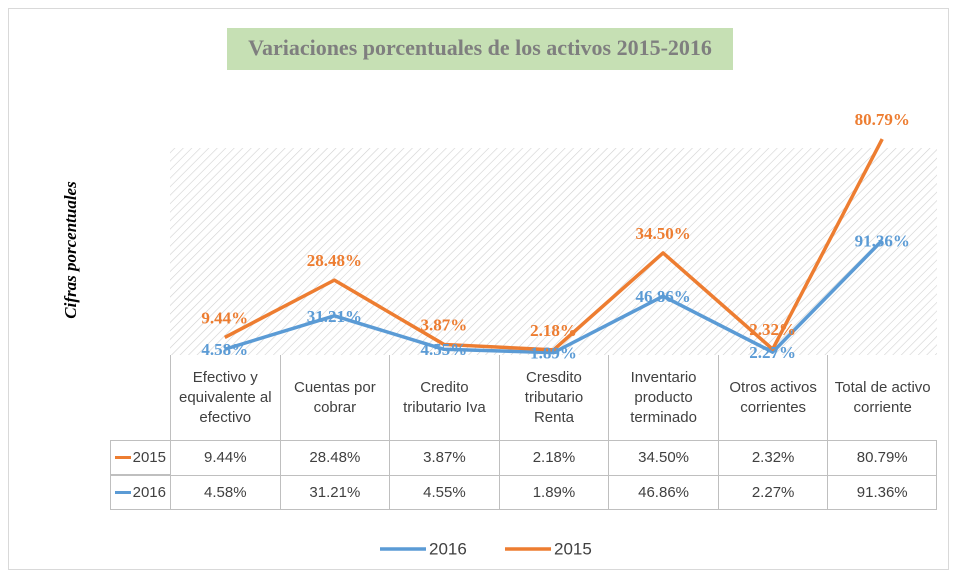  What do you see at coordinates (882, 119) in the screenshot?
I see `data-label: 80.79%` at bounding box center [882, 119].